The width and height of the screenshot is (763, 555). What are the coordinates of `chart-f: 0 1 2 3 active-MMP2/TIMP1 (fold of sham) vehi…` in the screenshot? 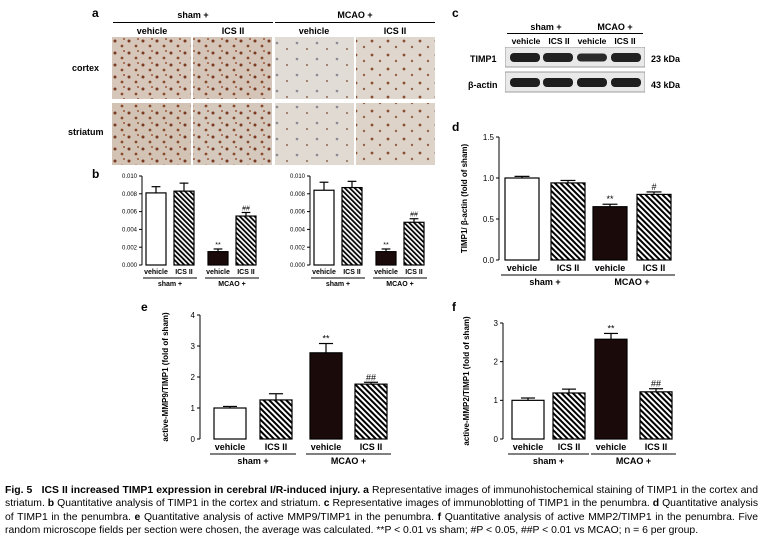 It's located at (569, 391).